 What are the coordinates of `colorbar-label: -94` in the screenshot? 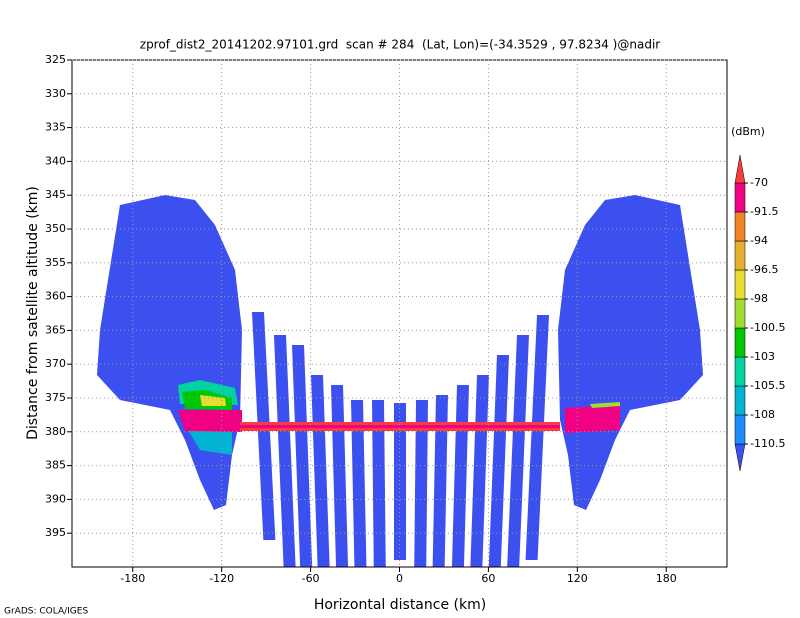 It's located at (759, 240).